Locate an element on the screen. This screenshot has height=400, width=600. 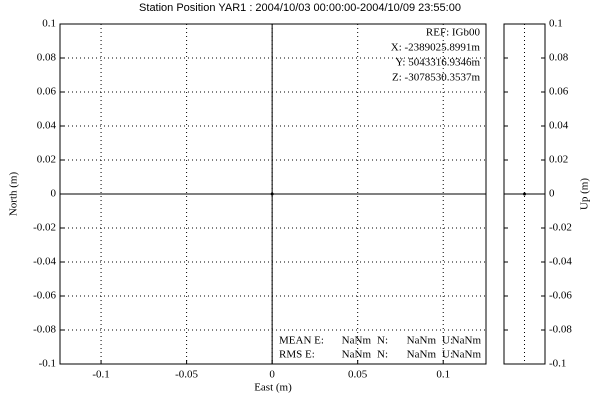
stat: MEAN E: is located at coordinates (301, 341).